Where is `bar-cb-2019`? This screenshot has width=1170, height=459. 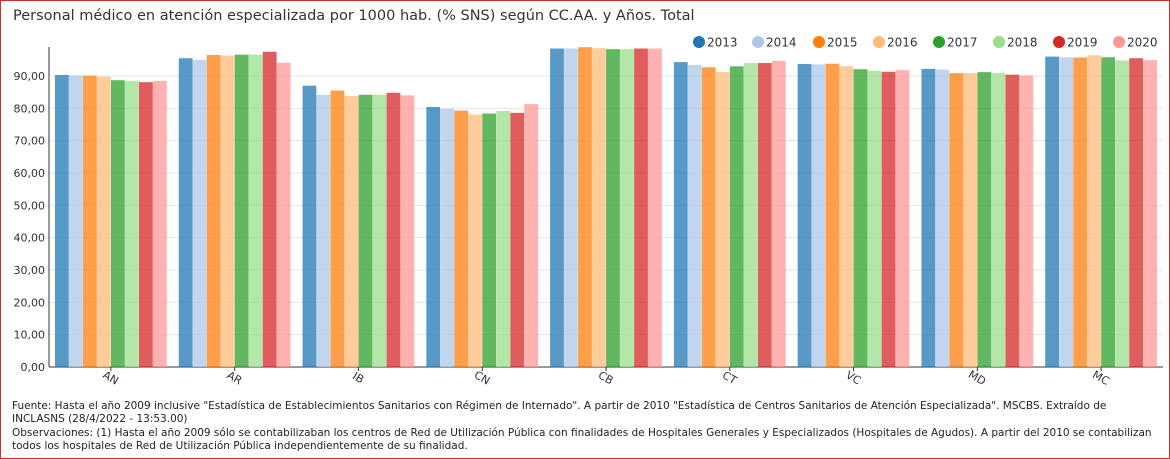 bar-cb-2019 is located at coordinates (641, 208).